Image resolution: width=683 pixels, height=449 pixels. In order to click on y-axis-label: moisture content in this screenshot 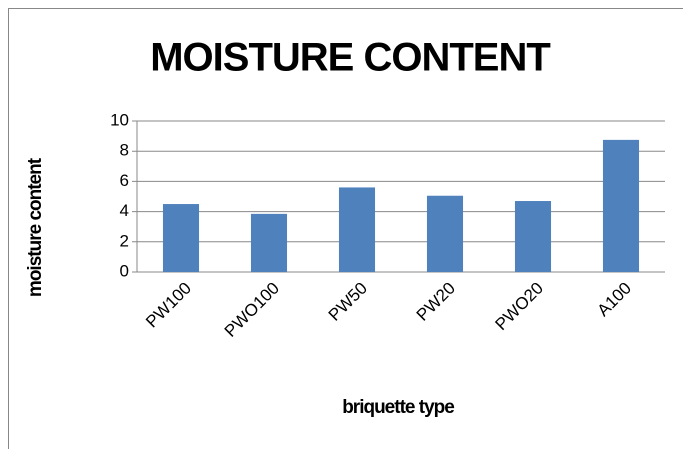, I will do `click(35, 227)`.